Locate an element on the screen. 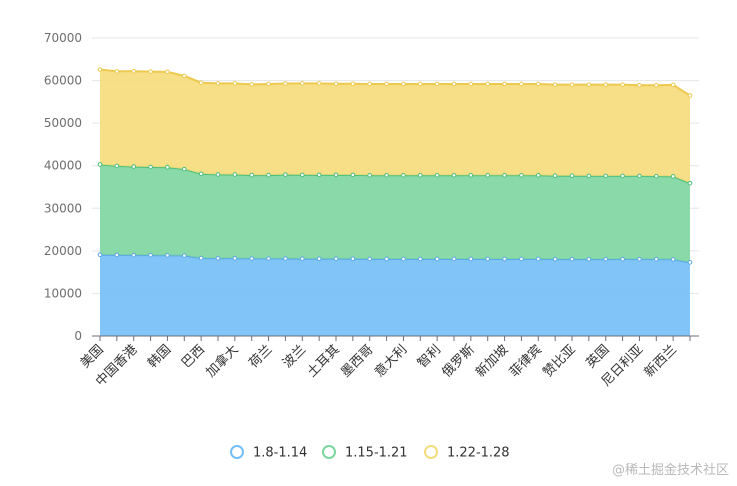  legend-item: 1.8-1.14 is located at coordinates (268, 453).